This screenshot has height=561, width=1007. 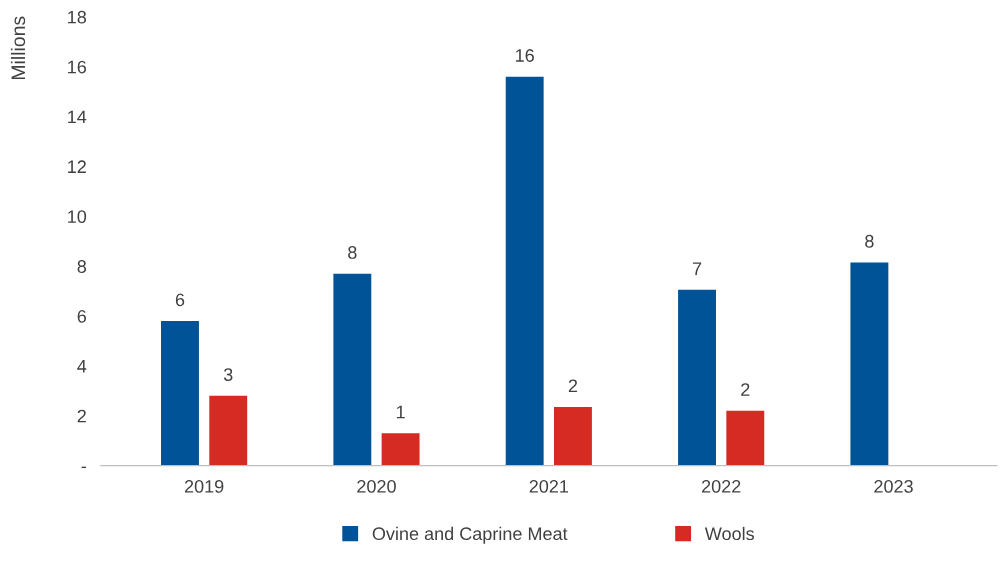 What do you see at coordinates (729, 533) in the screenshot?
I see `legend-label: Wools` at bounding box center [729, 533].